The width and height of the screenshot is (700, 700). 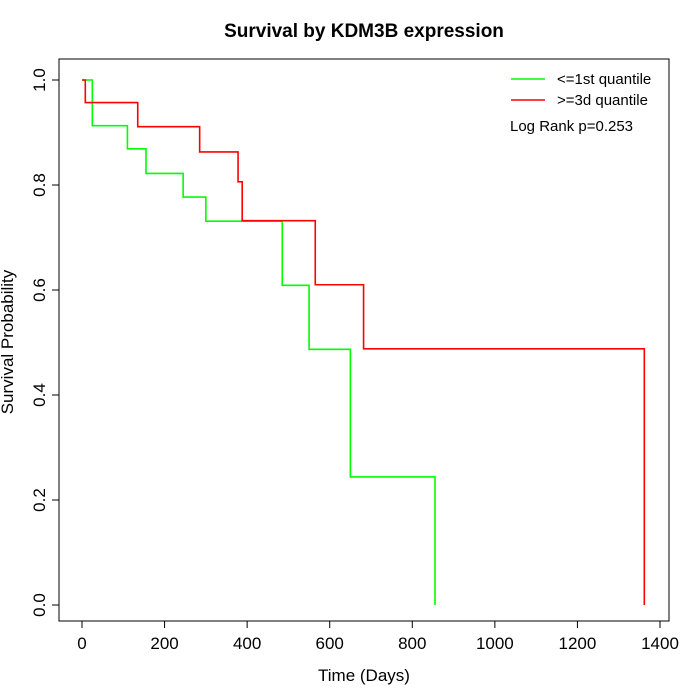 What do you see at coordinates (604, 79) in the screenshot?
I see `legend-label: <=1st quantile` at bounding box center [604, 79].